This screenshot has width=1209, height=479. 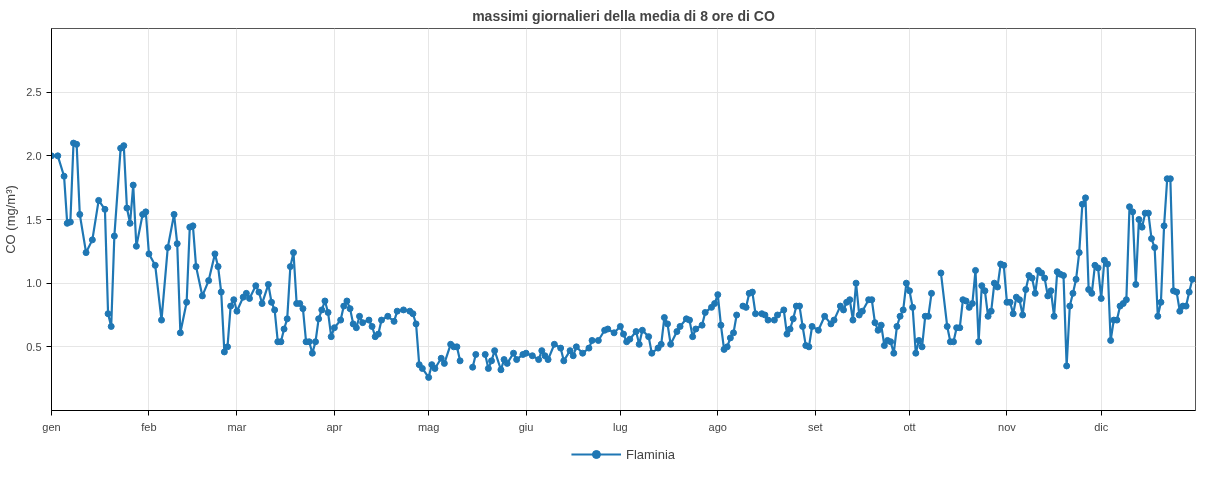 I want to click on x-tick-label: dic, so click(x=1101, y=426).